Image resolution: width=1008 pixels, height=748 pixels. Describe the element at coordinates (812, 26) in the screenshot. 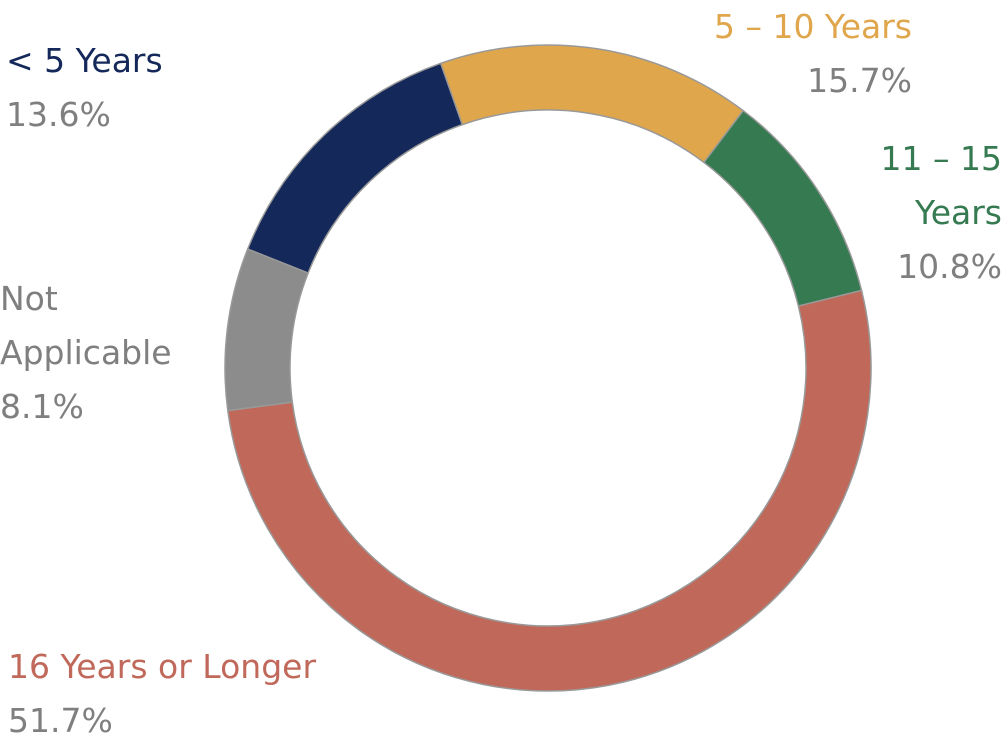

I see `category-label: 5 – 10 Years` at that location.